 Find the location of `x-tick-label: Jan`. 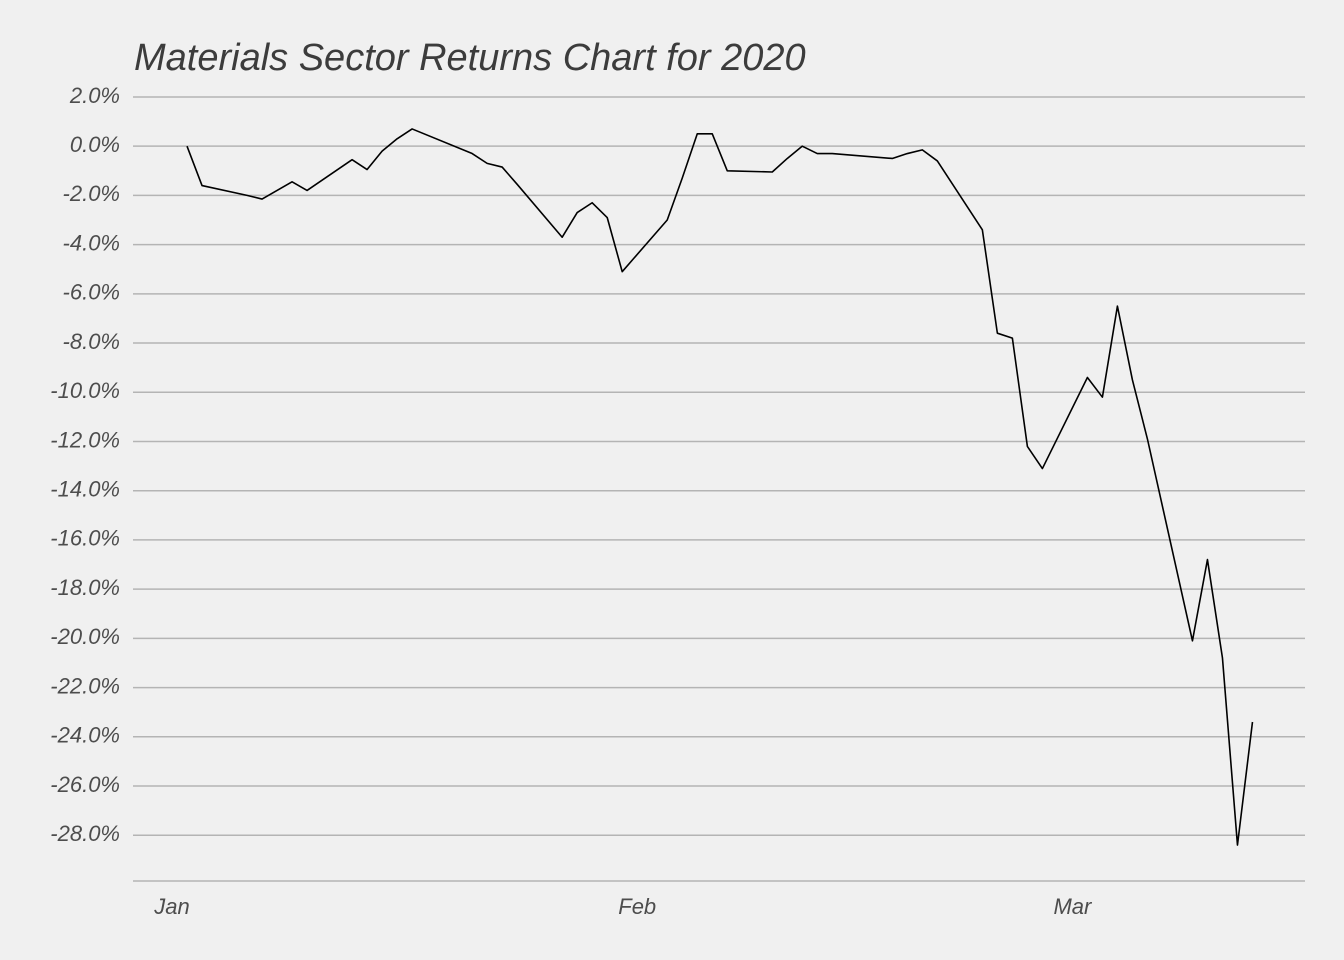

x-tick-label: Jan is located at coordinates (171, 906).